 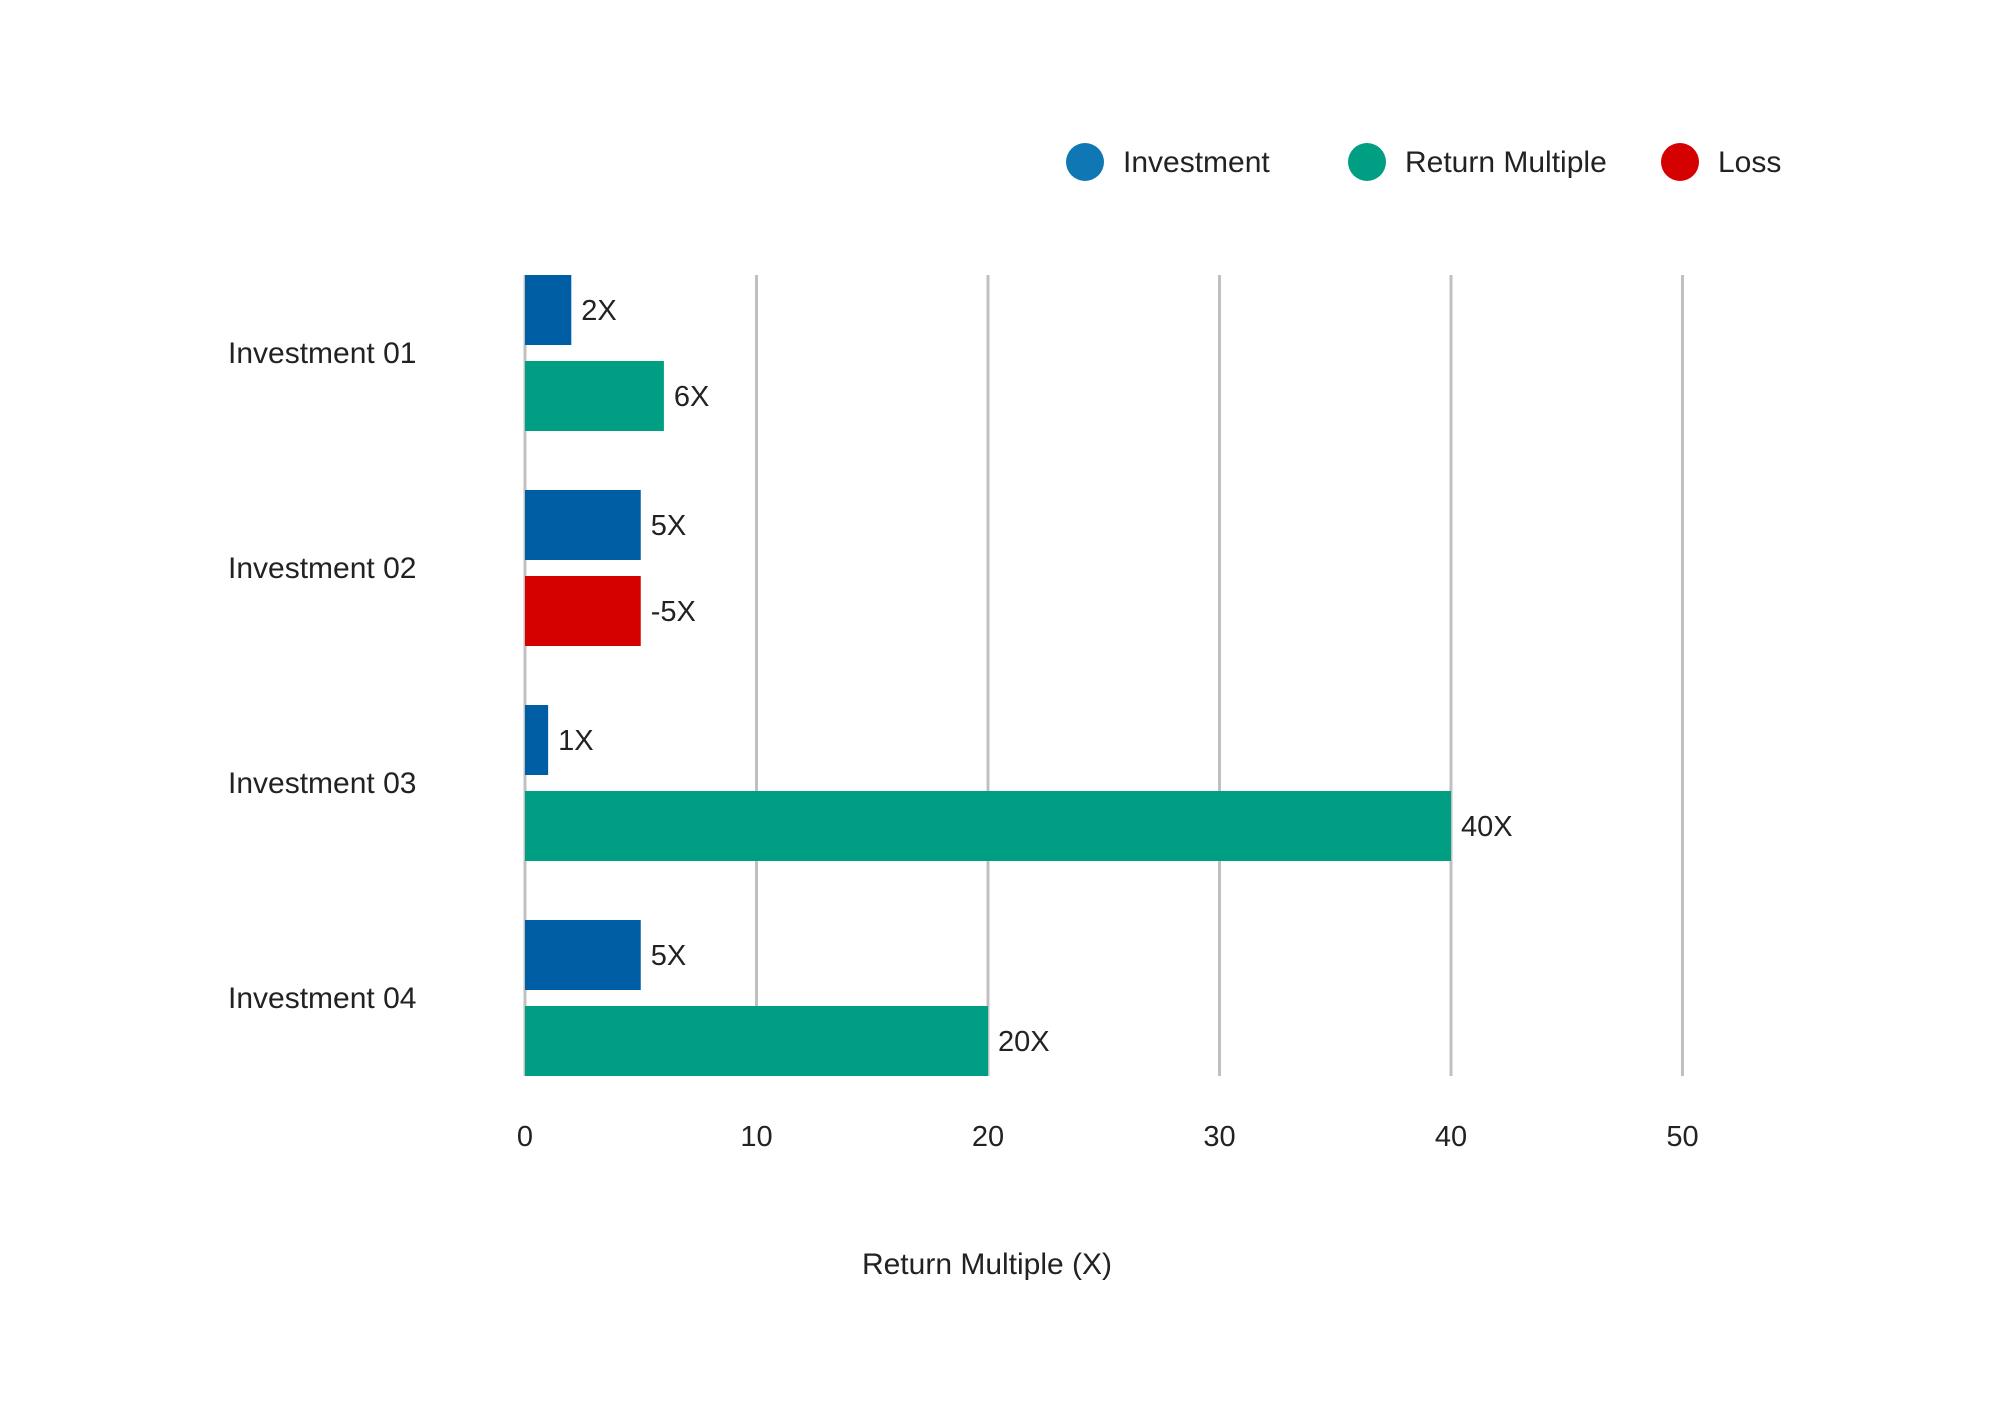 I want to click on x-tick-10: 10, so click(x=756, y=1137).